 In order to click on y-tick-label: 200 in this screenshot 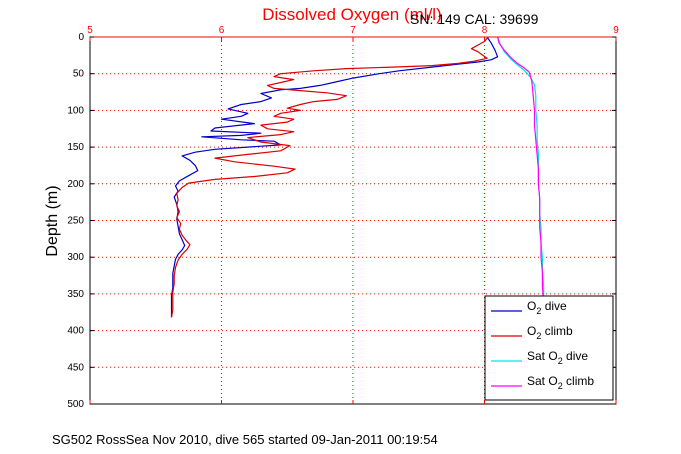, I will do `click(75, 184)`.